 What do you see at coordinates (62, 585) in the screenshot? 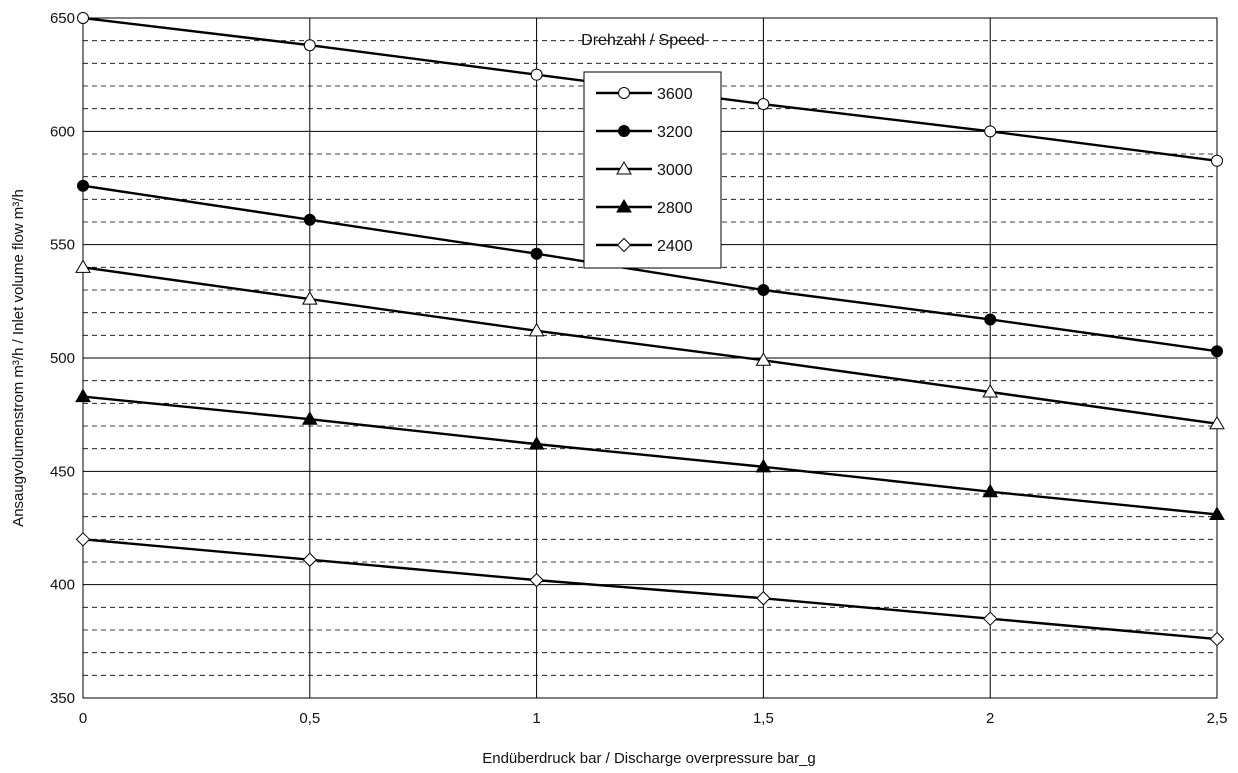
I see `y-tick-label: 400` at bounding box center [62, 585].